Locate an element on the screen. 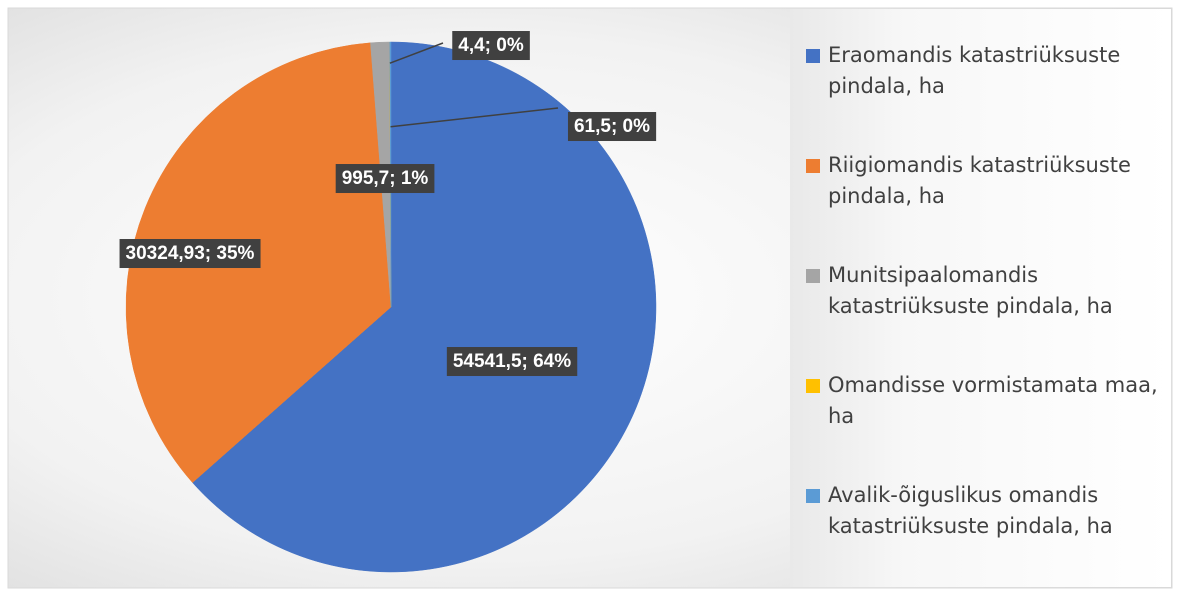 The height and width of the screenshot is (594, 1180). data-label: 30324,93; 35% is located at coordinates (190, 253).